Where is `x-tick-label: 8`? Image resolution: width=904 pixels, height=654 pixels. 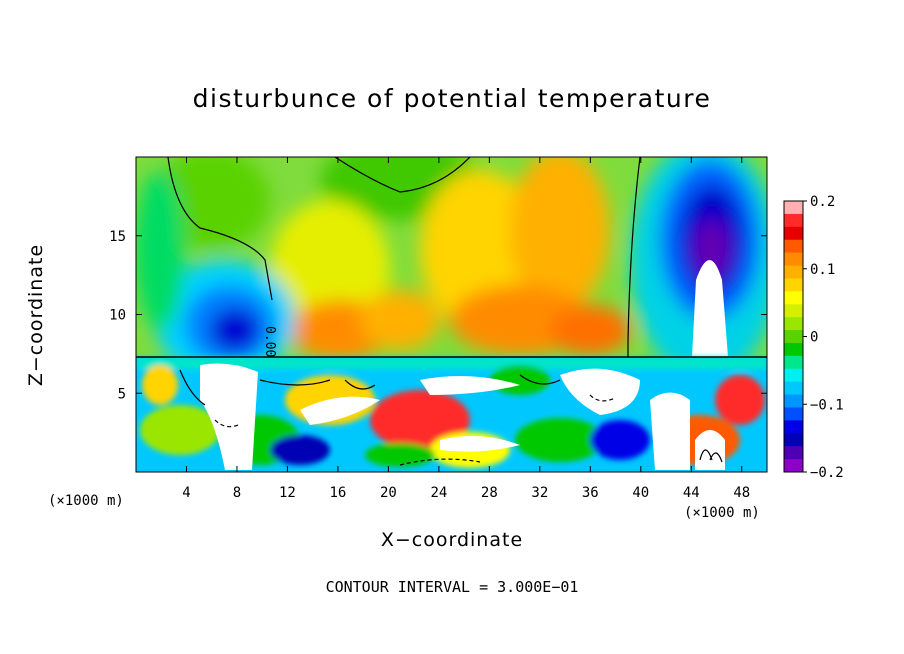
x-tick-label: 8 is located at coordinates (237, 493).